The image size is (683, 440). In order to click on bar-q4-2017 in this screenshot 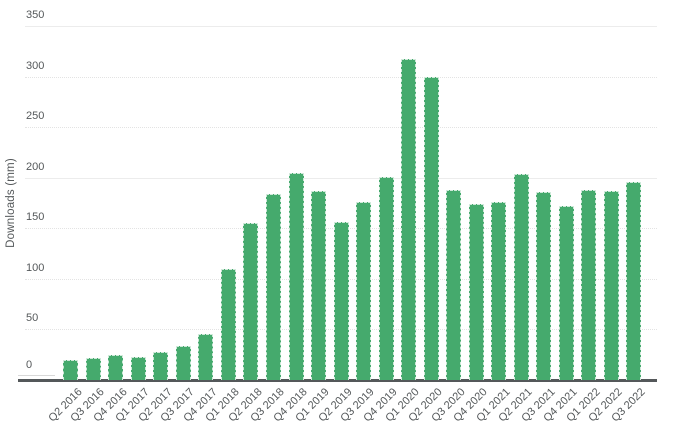, I will do `click(206, 357)`.